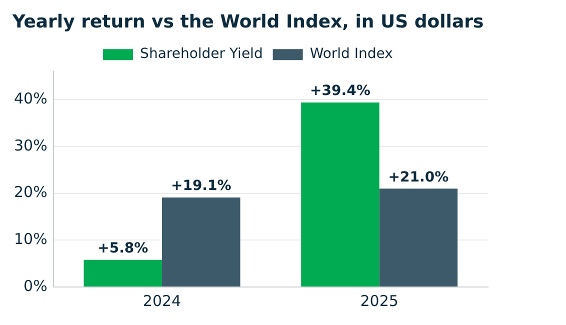  What do you see at coordinates (123, 248) in the screenshot?
I see `data-label: +5.8%` at bounding box center [123, 248].